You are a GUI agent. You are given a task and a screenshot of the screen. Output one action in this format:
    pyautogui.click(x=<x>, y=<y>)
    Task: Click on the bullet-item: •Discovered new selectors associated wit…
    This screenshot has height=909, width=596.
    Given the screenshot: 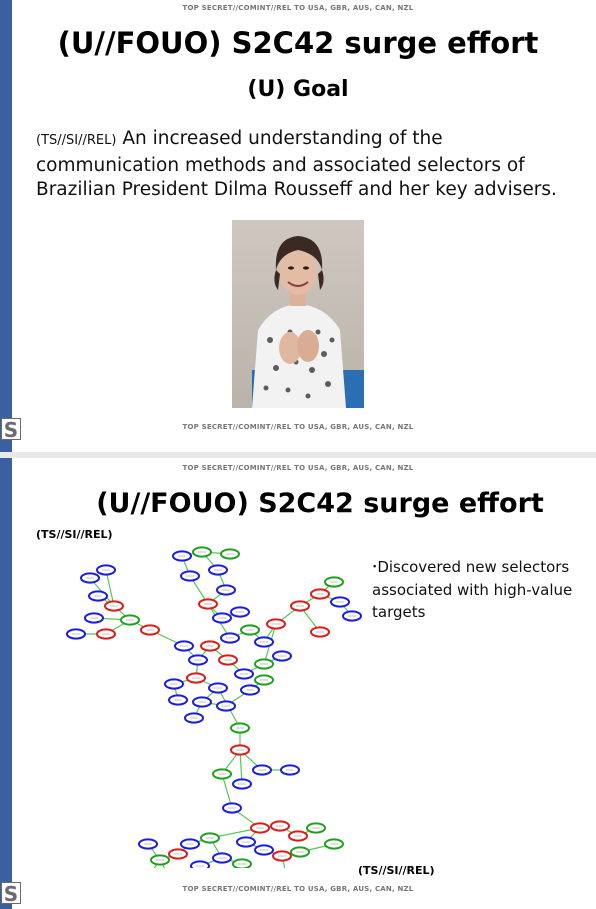 What is the action you would take?
    pyautogui.click(x=482, y=589)
    